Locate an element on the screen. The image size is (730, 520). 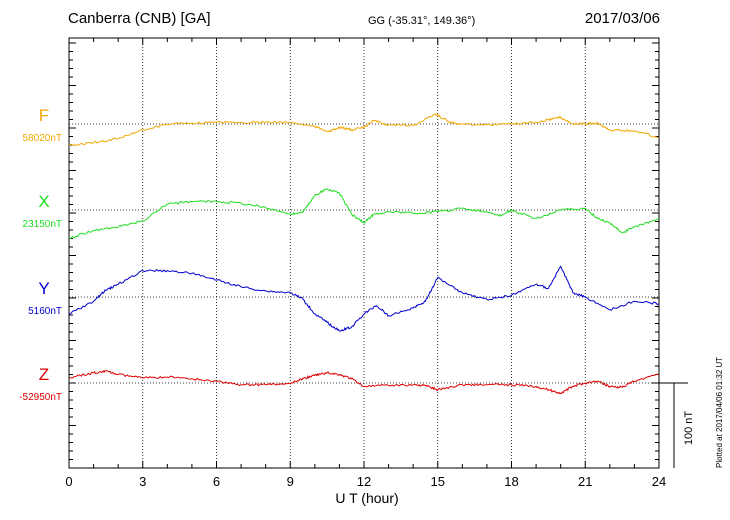
series-line-f is located at coordinates (364, 129).